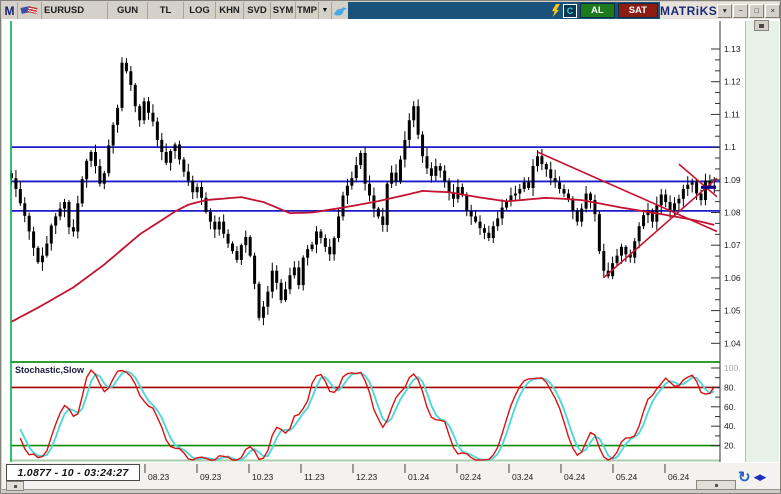 Image resolution: width=781 pixels, height=494 pixels. What do you see at coordinates (570, 10) in the screenshot?
I see `c-badge-icon: C` at bounding box center [570, 10].